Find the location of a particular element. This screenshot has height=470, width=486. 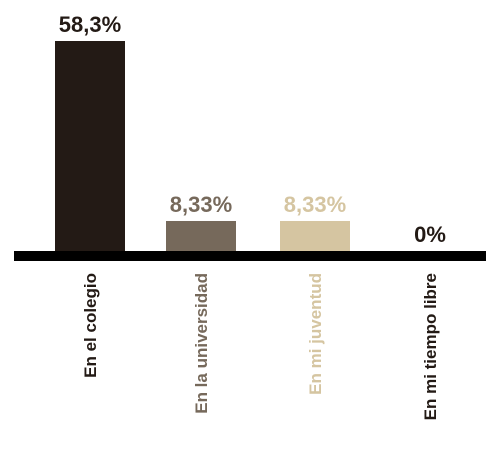

value-label-2: 8,33% is located at coordinates (201, 204).